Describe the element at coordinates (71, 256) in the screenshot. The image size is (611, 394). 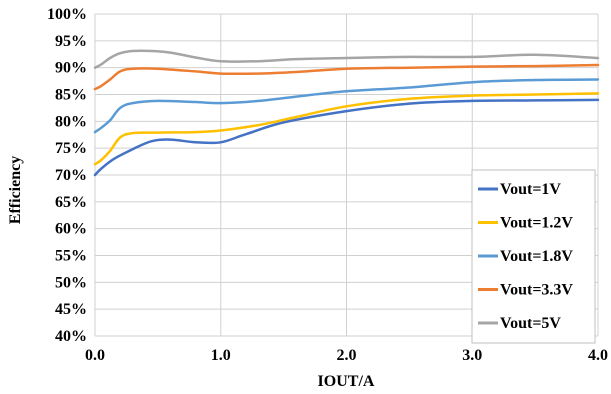
I see `y-tick-label: 55%` at that location.